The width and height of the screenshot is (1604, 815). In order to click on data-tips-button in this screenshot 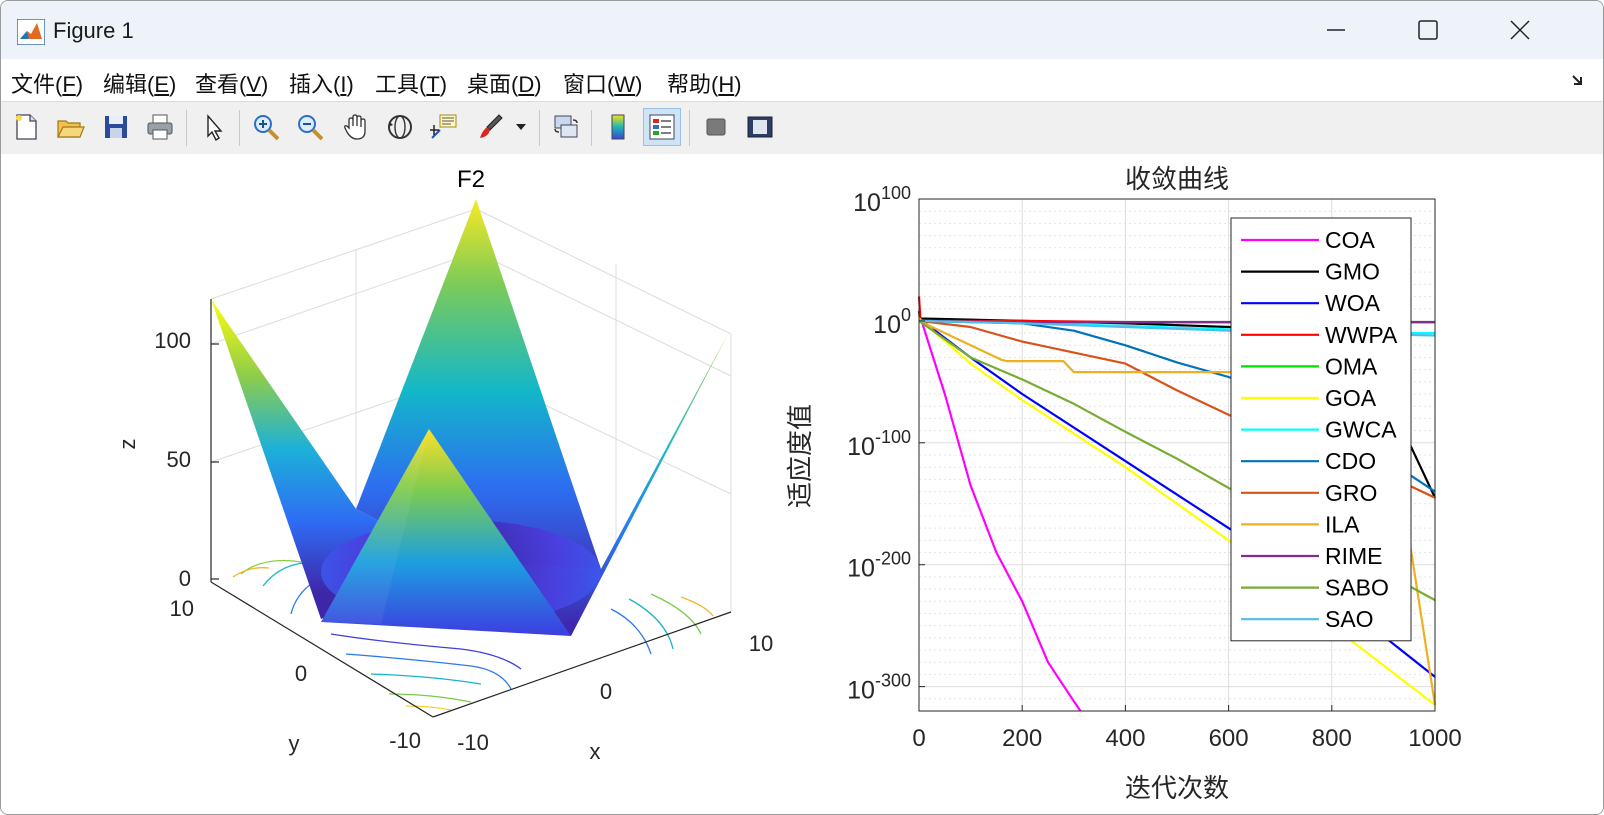, I will do `click(444, 127)`.